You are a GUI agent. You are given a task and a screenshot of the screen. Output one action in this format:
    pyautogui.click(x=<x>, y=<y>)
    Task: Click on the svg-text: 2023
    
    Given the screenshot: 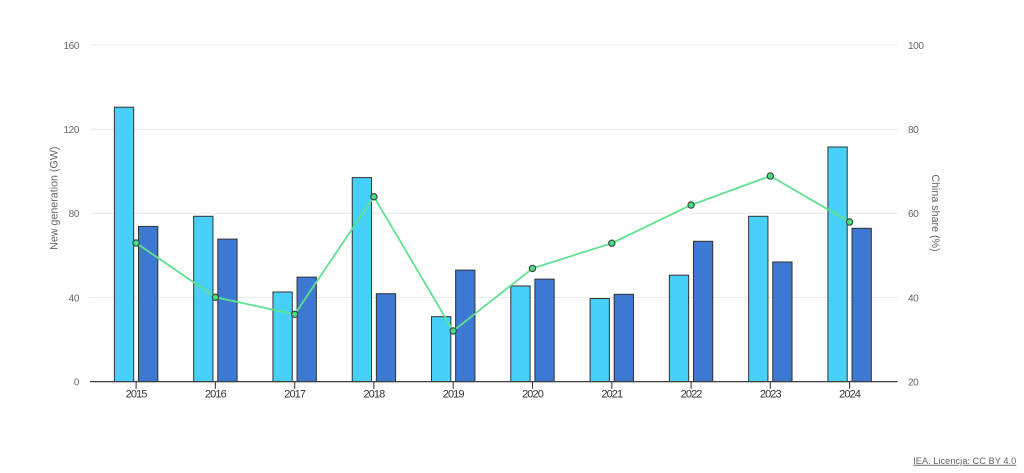 What is the action you would take?
    pyautogui.click(x=771, y=395)
    